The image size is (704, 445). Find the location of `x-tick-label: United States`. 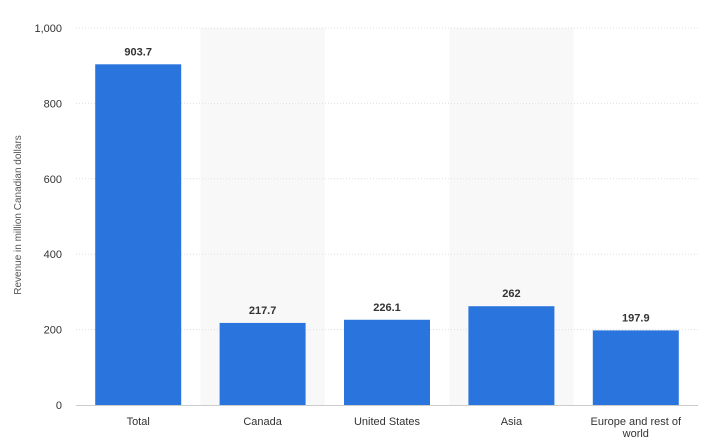

x-tick-label: United States is located at coordinates (387, 422).